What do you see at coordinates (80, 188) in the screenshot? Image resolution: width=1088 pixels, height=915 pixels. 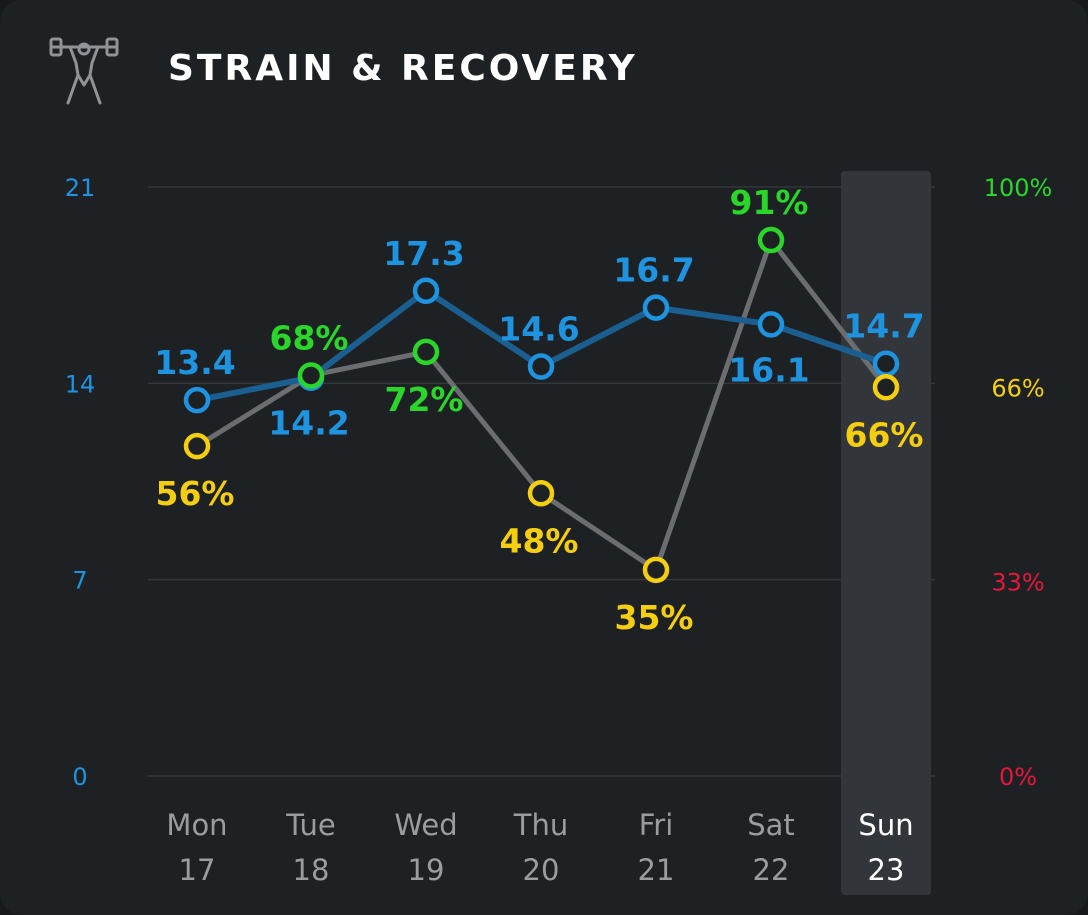 I see `left-axis-tick-label: 21` at bounding box center [80, 188].